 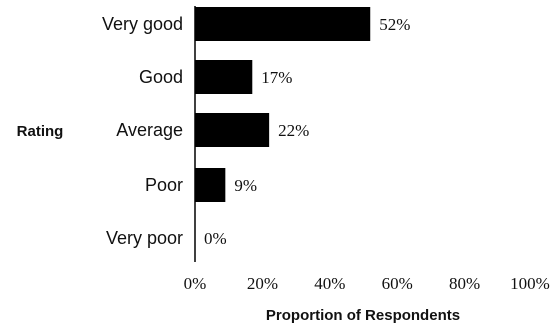 What do you see at coordinates (293, 130) in the screenshot?
I see `value-label: 22%` at bounding box center [293, 130].